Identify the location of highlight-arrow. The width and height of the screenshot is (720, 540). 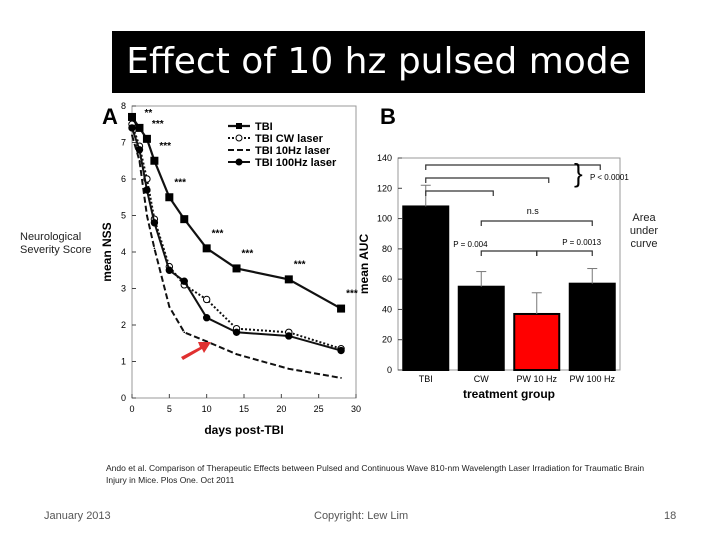
(196, 351).